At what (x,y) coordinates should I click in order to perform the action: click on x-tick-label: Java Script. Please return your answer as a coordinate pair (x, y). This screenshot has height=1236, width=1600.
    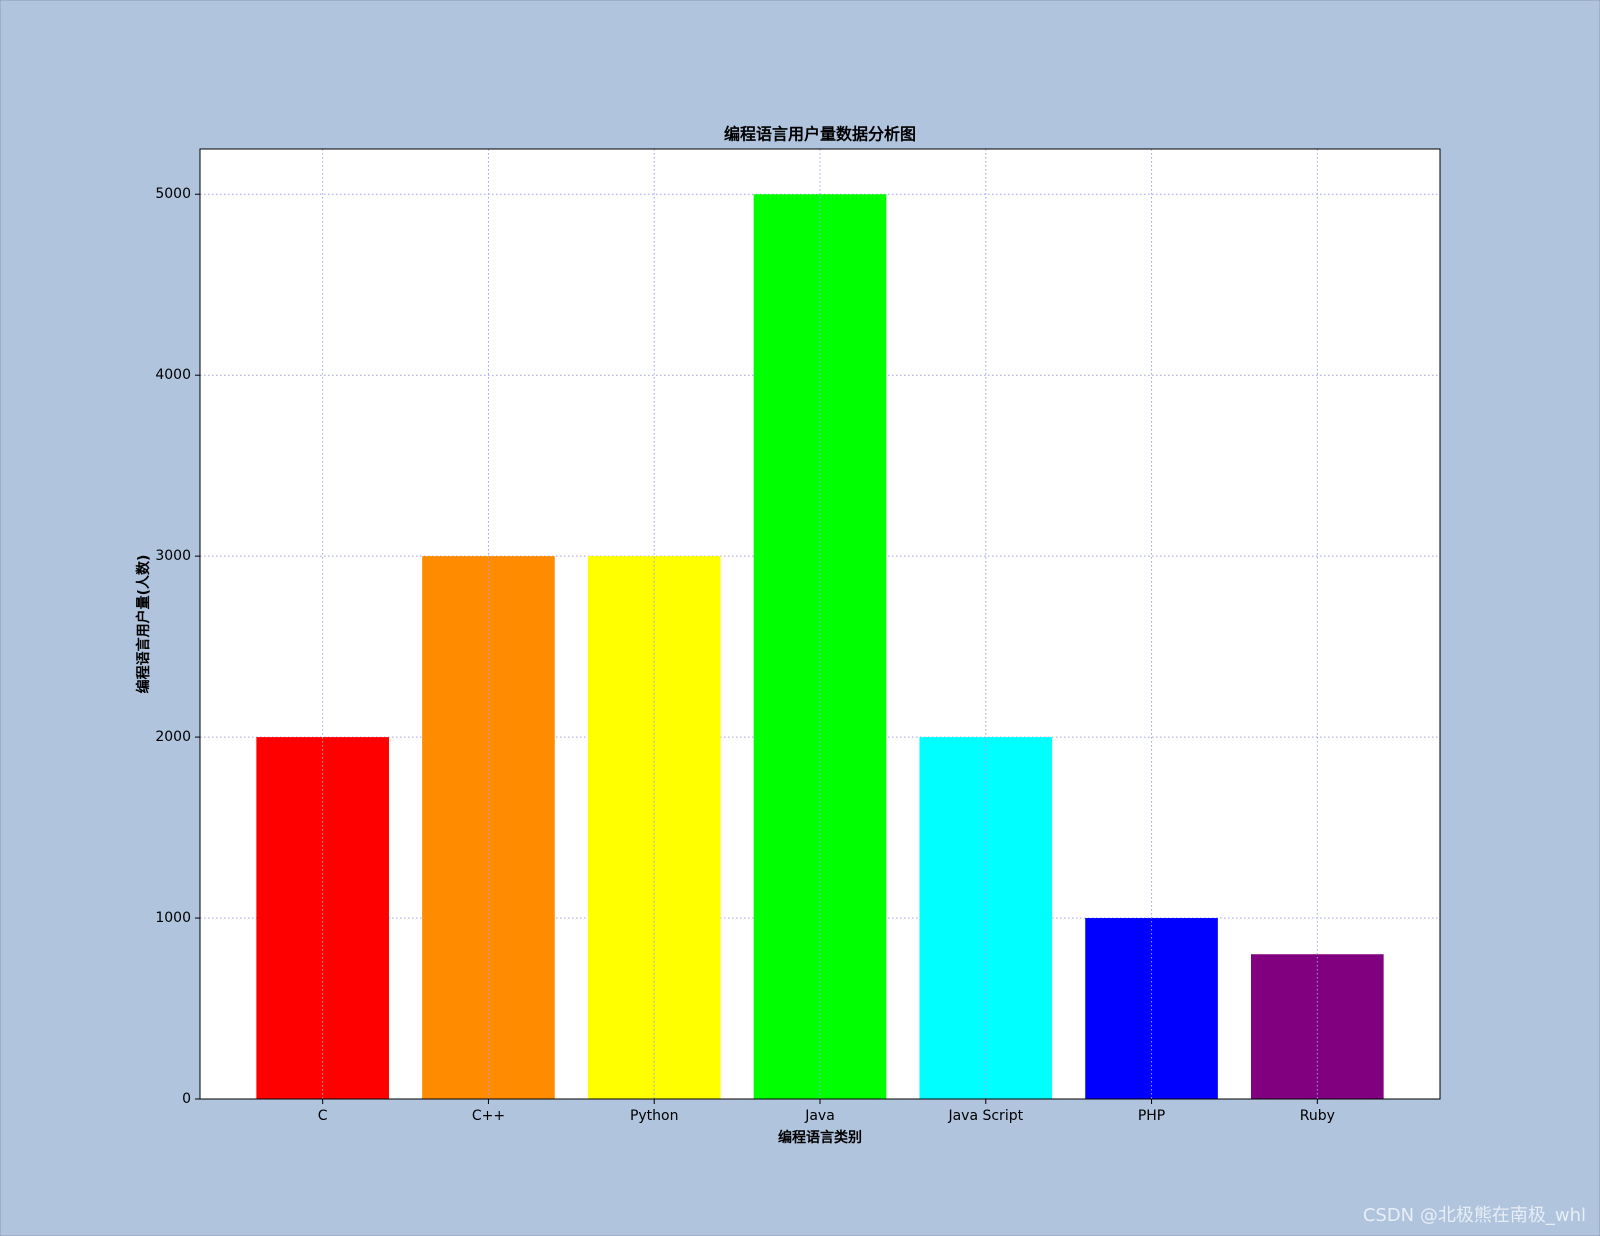
    Looking at the image, I should click on (985, 1116).